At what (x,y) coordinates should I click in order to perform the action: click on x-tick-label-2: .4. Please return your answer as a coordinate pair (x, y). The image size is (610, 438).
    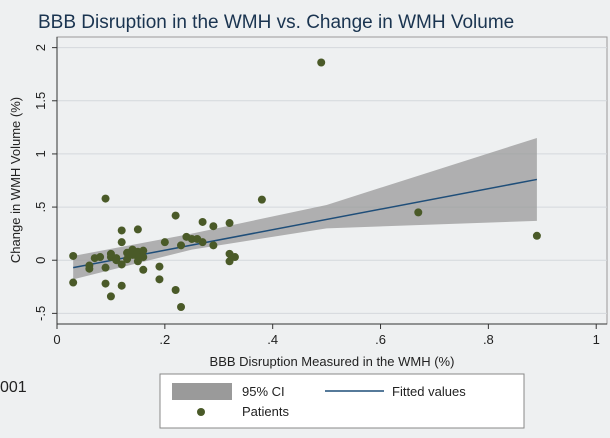
    Looking at the image, I should click on (272, 339).